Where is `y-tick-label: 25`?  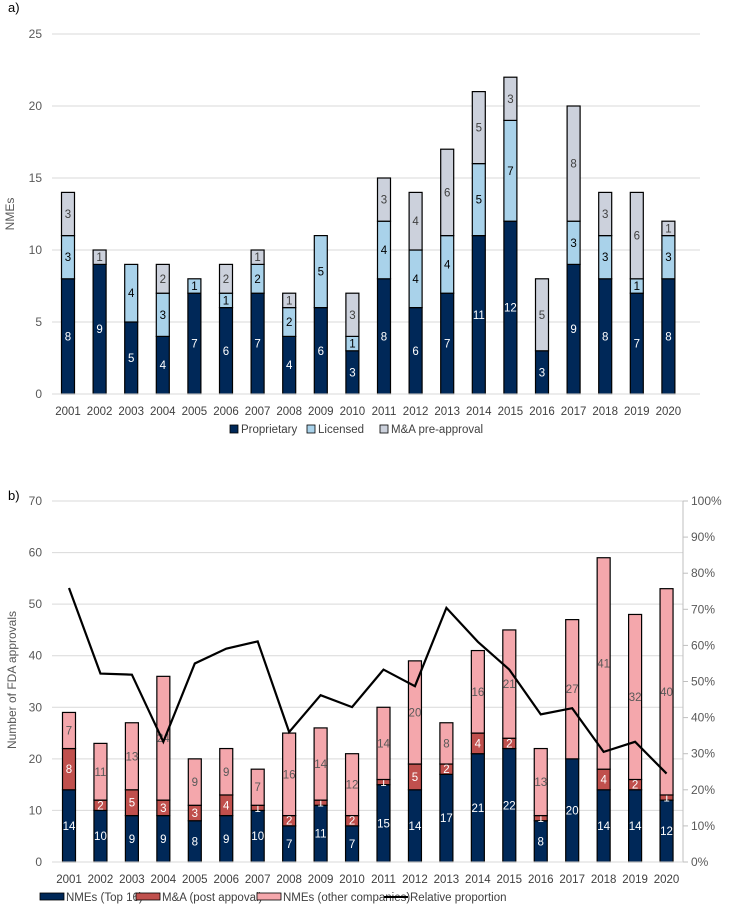
y-tick-label: 25 is located at coordinates (36, 34).